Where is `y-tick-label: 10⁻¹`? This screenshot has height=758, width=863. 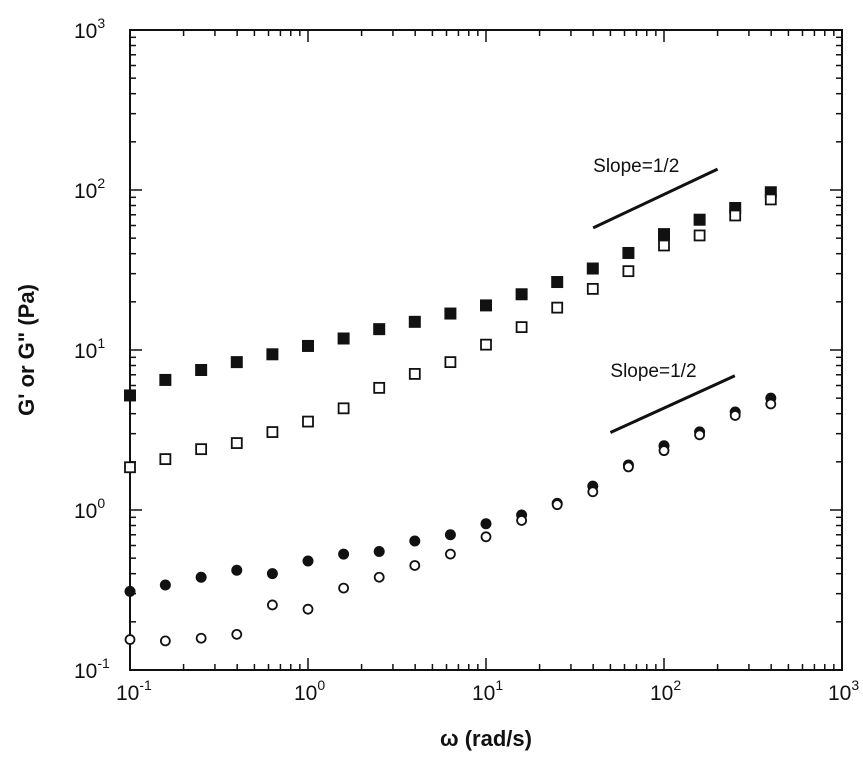
y-tick-label: 10⁻¹ is located at coordinates (92, 669).